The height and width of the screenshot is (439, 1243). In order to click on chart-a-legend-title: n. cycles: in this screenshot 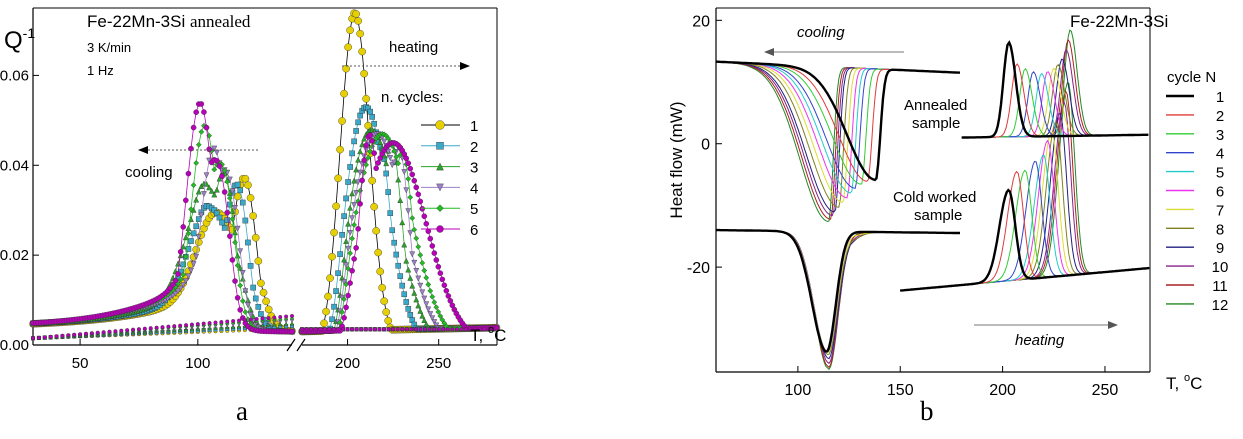, I will do `click(412, 97)`.